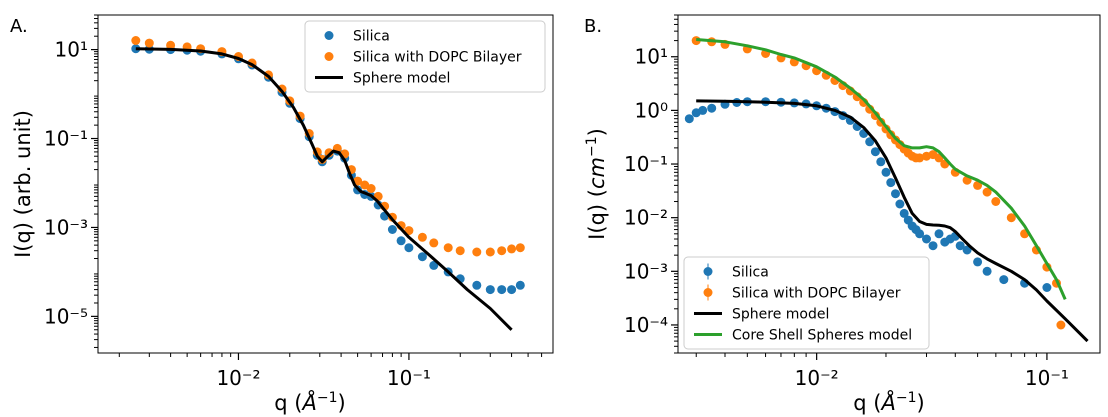 The image size is (1108, 417). I want to click on y-tick-label-a-1: 10⁻¹, so click(66, 139).